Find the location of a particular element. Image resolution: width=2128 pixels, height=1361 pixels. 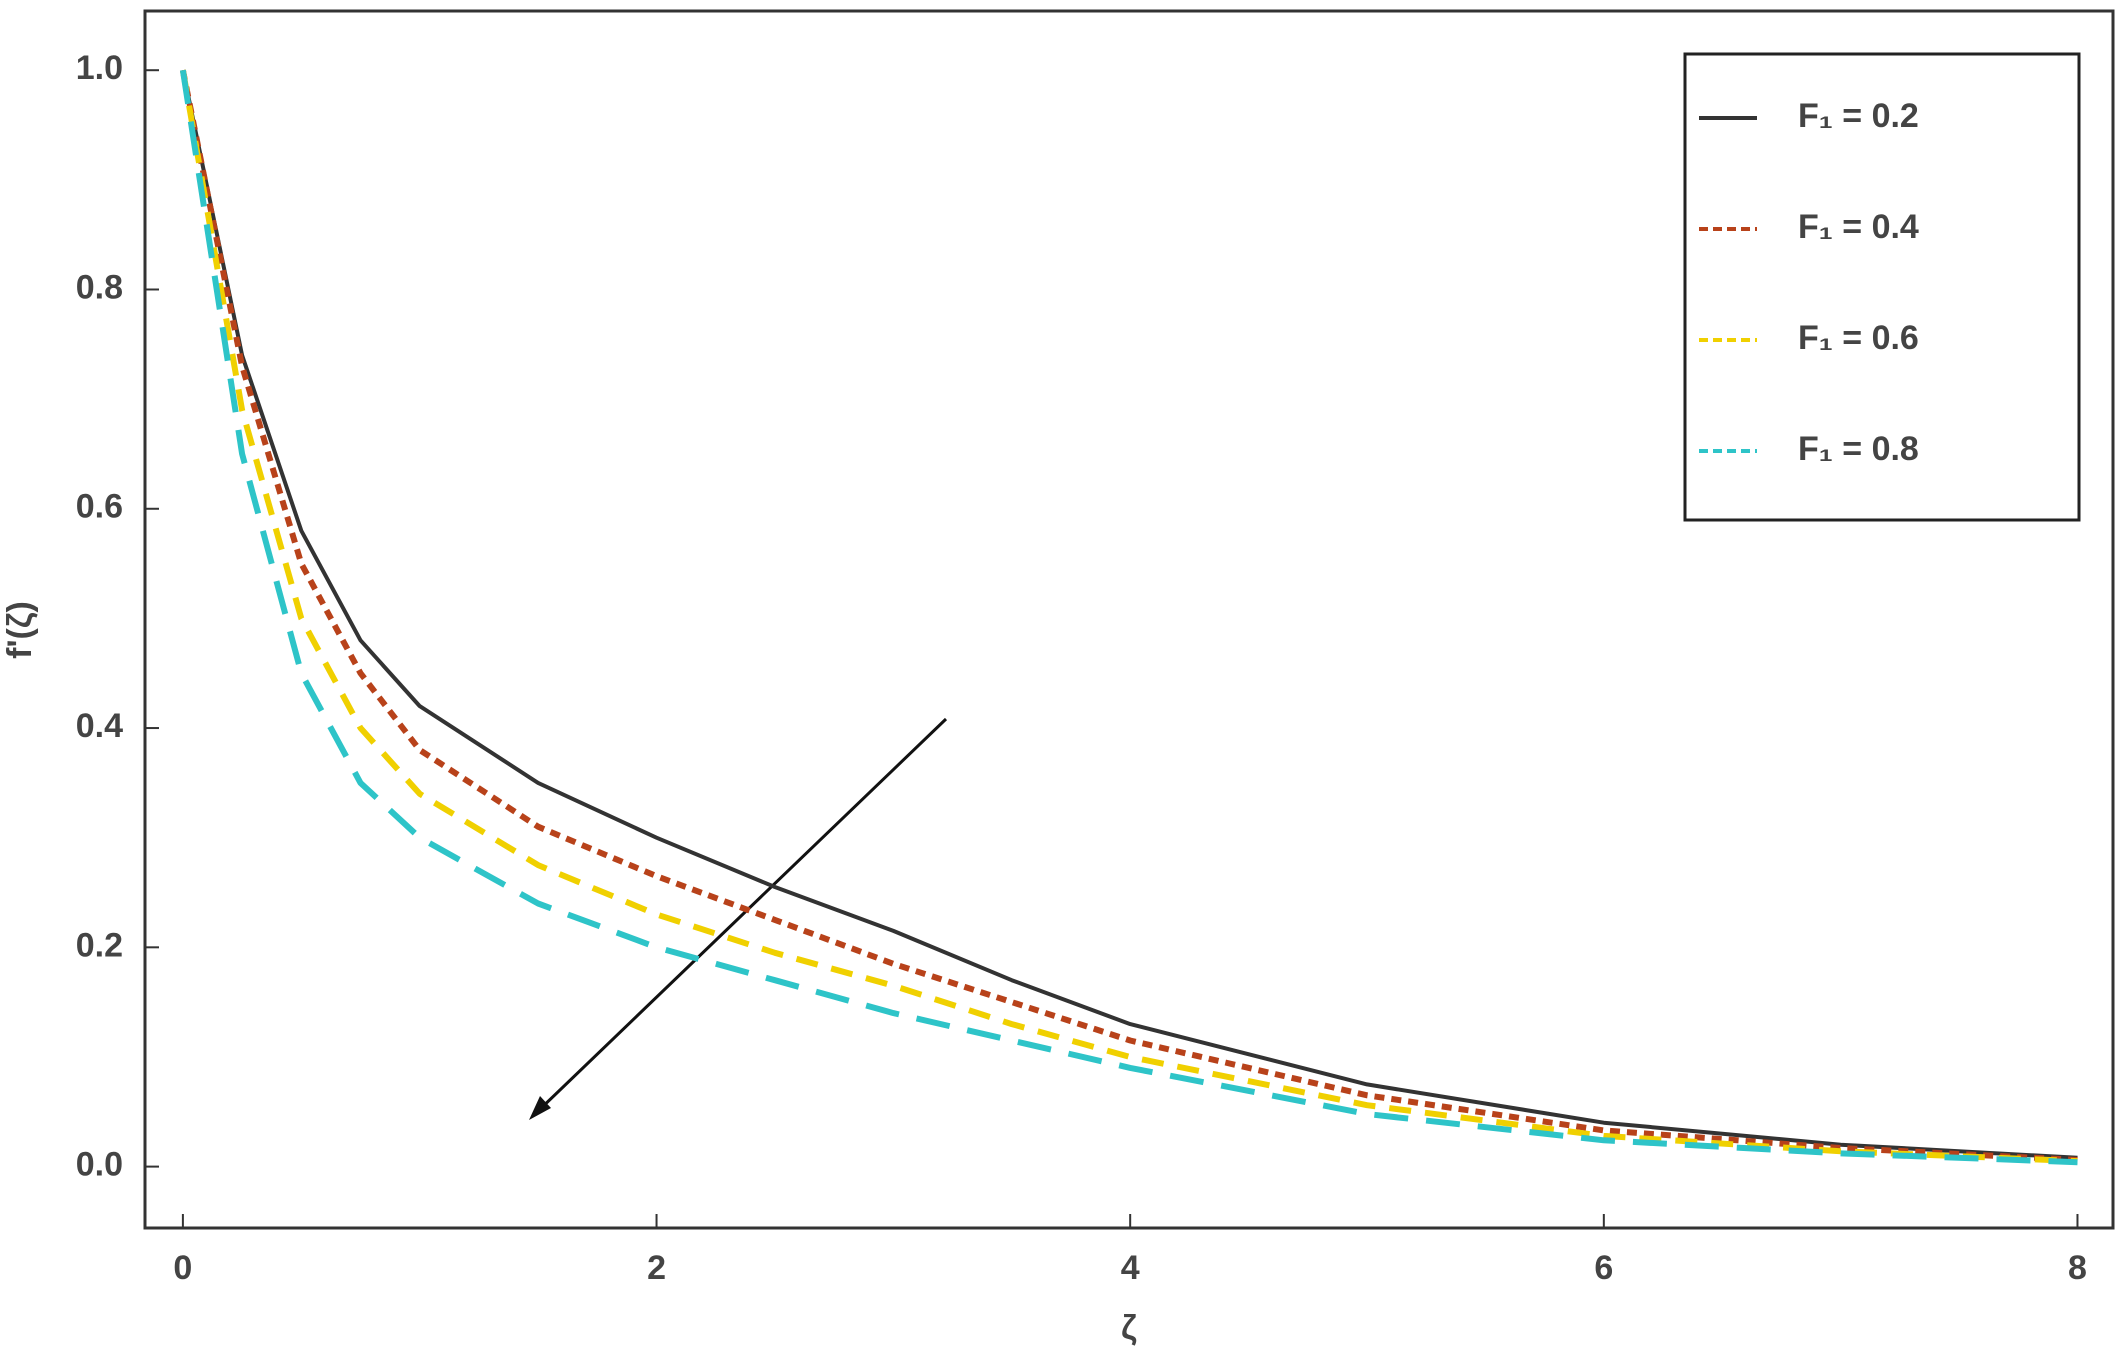

legend-label: F₁ = 0.8 is located at coordinates (1858, 449).